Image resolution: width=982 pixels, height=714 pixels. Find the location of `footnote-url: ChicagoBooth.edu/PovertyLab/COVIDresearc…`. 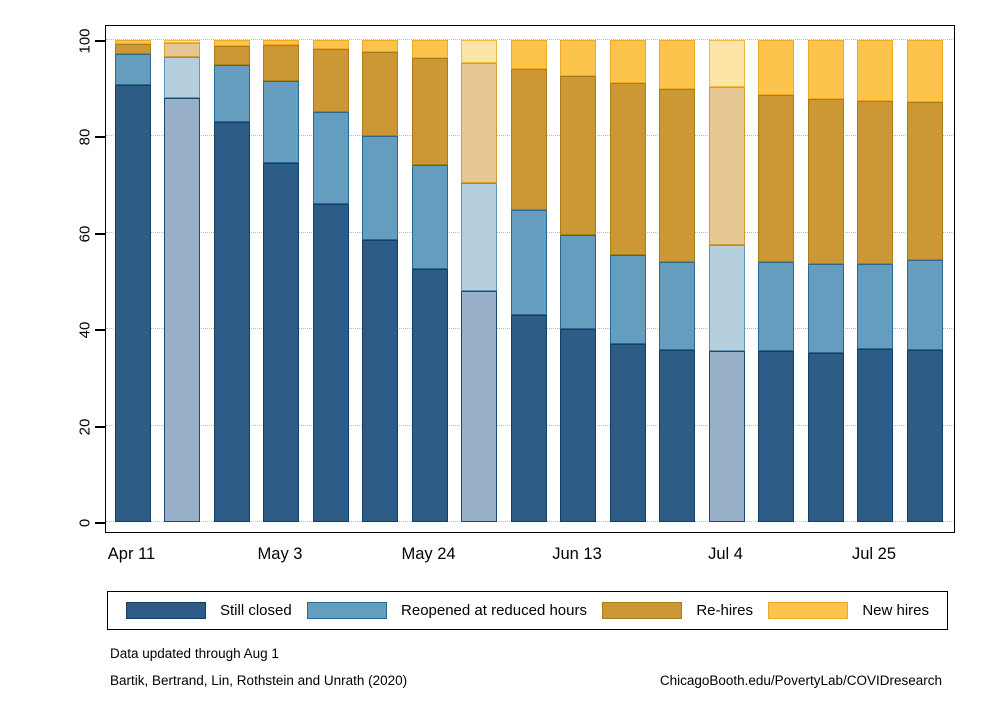

footnote-url: ChicagoBooth.edu/PovertyLab/COVIDresearc… is located at coordinates (800, 680).